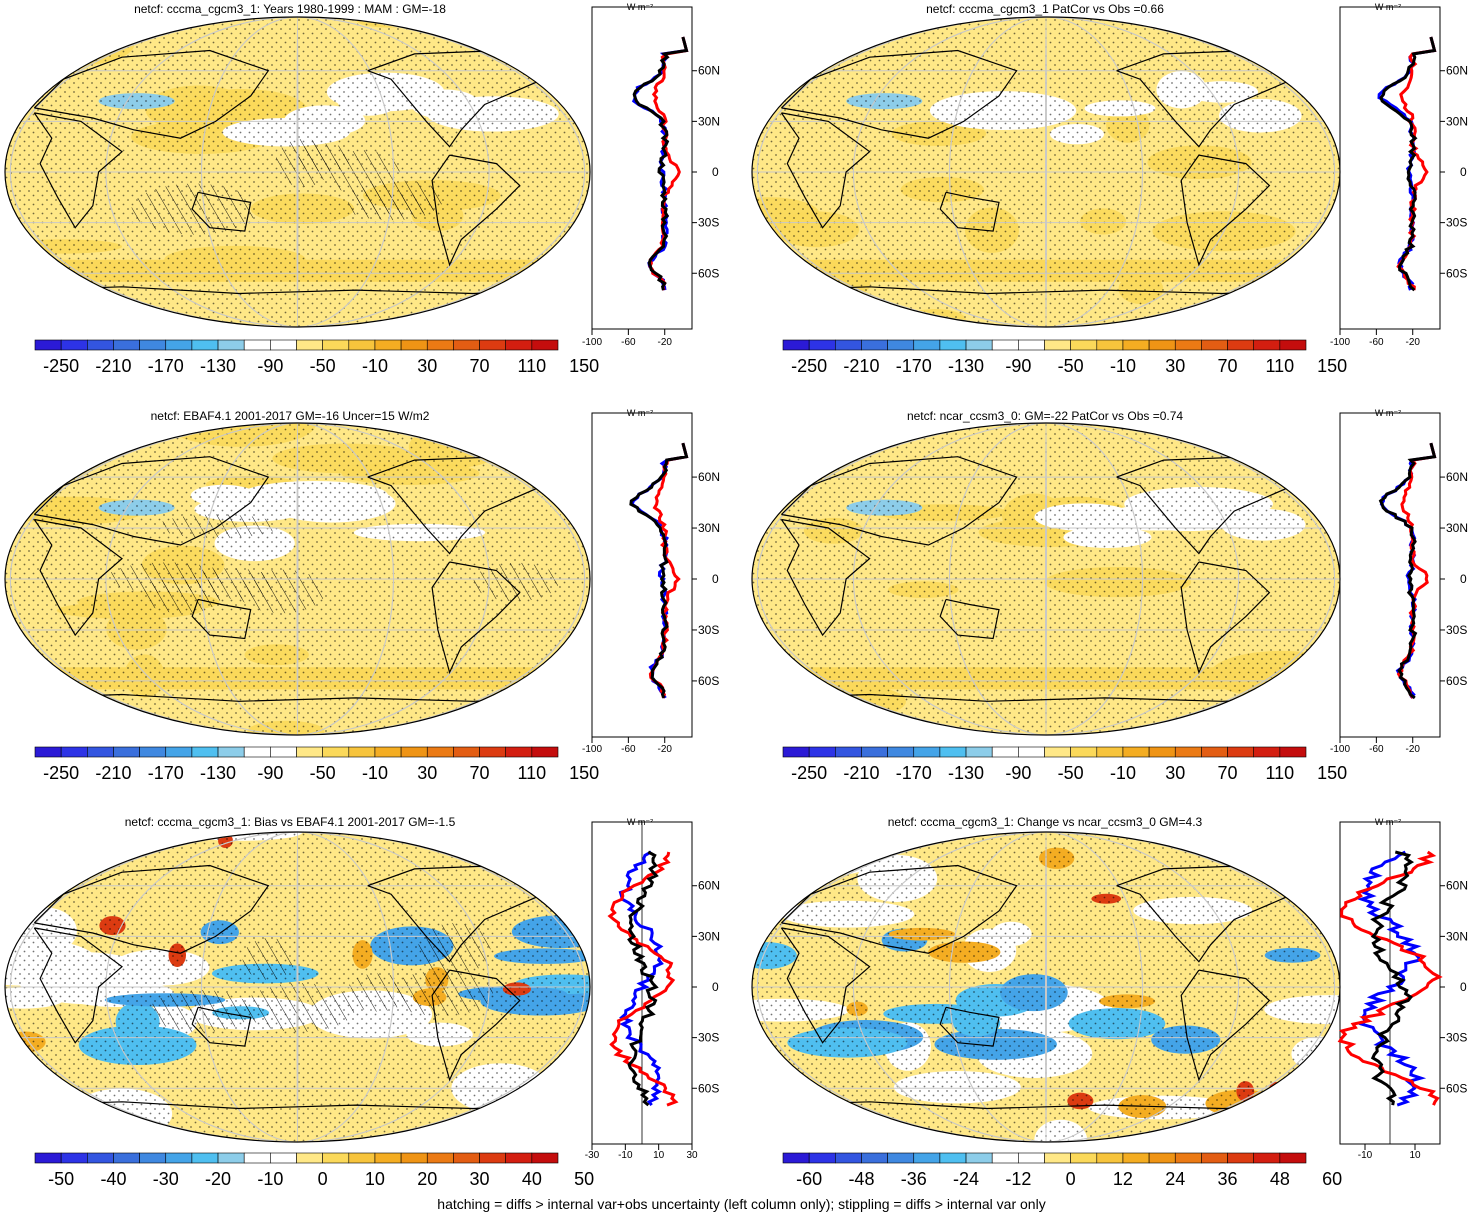 The image size is (1483, 1215). Describe the element at coordinates (1018, 773) in the screenshot. I see `colorbar-label: -90` at that location.